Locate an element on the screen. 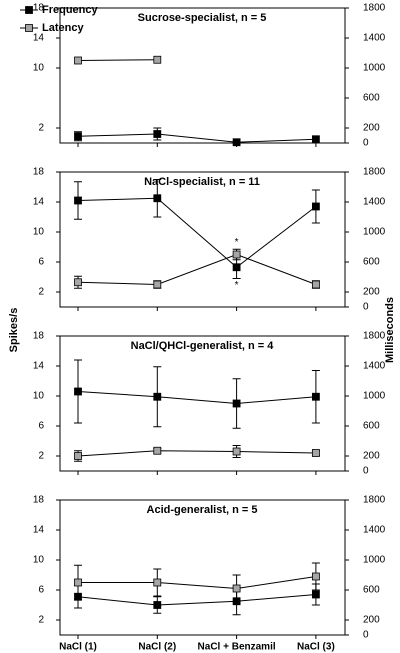  legend-label: Frequency is located at coordinates (70, 10).